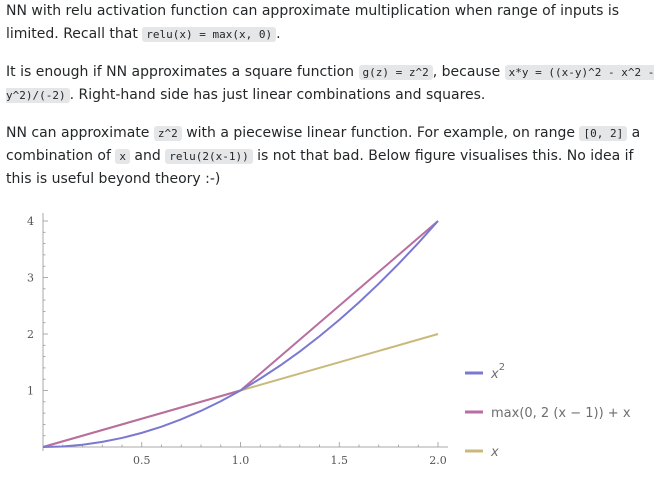 The height and width of the screenshot is (484, 660). What do you see at coordinates (30, 334) in the screenshot?
I see `y-tick-label: 2` at bounding box center [30, 334].